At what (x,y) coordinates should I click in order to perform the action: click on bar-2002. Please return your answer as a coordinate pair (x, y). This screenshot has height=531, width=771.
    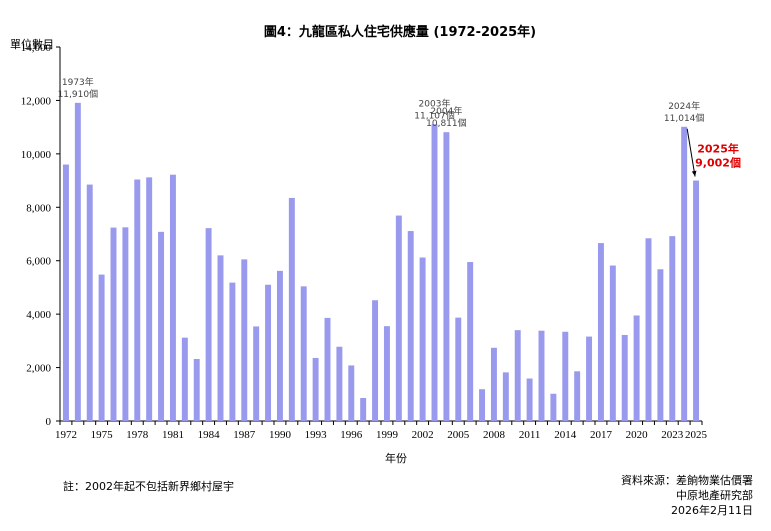
    Looking at the image, I should click on (422, 339).